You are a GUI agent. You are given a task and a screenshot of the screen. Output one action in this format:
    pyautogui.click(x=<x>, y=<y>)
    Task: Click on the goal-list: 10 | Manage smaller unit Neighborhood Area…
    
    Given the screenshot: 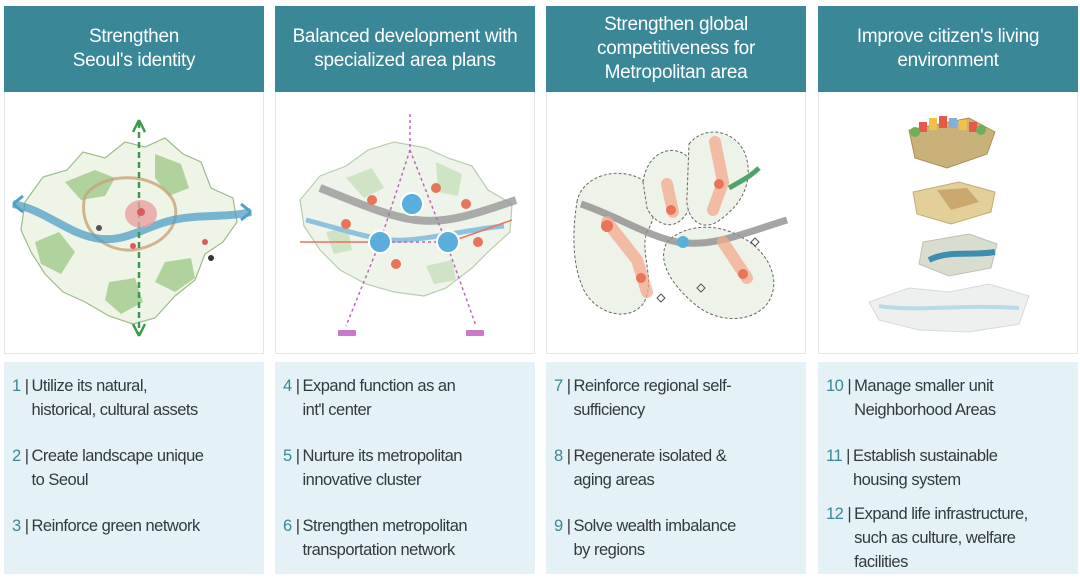 What is the action you would take?
    pyautogui.click(x=948, y=468)
    